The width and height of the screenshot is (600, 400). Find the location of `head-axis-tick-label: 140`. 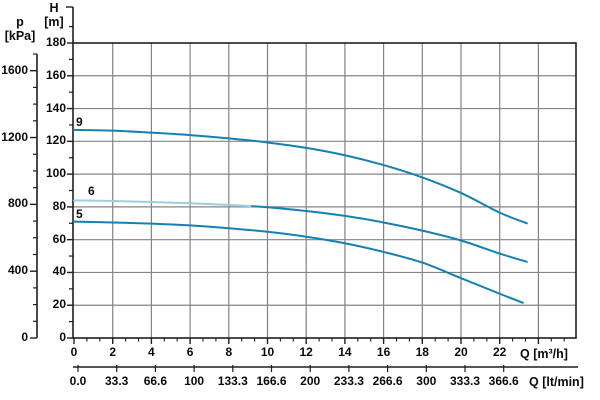

head-axis-tick-label: 140 is located at coordinates (55, 107).